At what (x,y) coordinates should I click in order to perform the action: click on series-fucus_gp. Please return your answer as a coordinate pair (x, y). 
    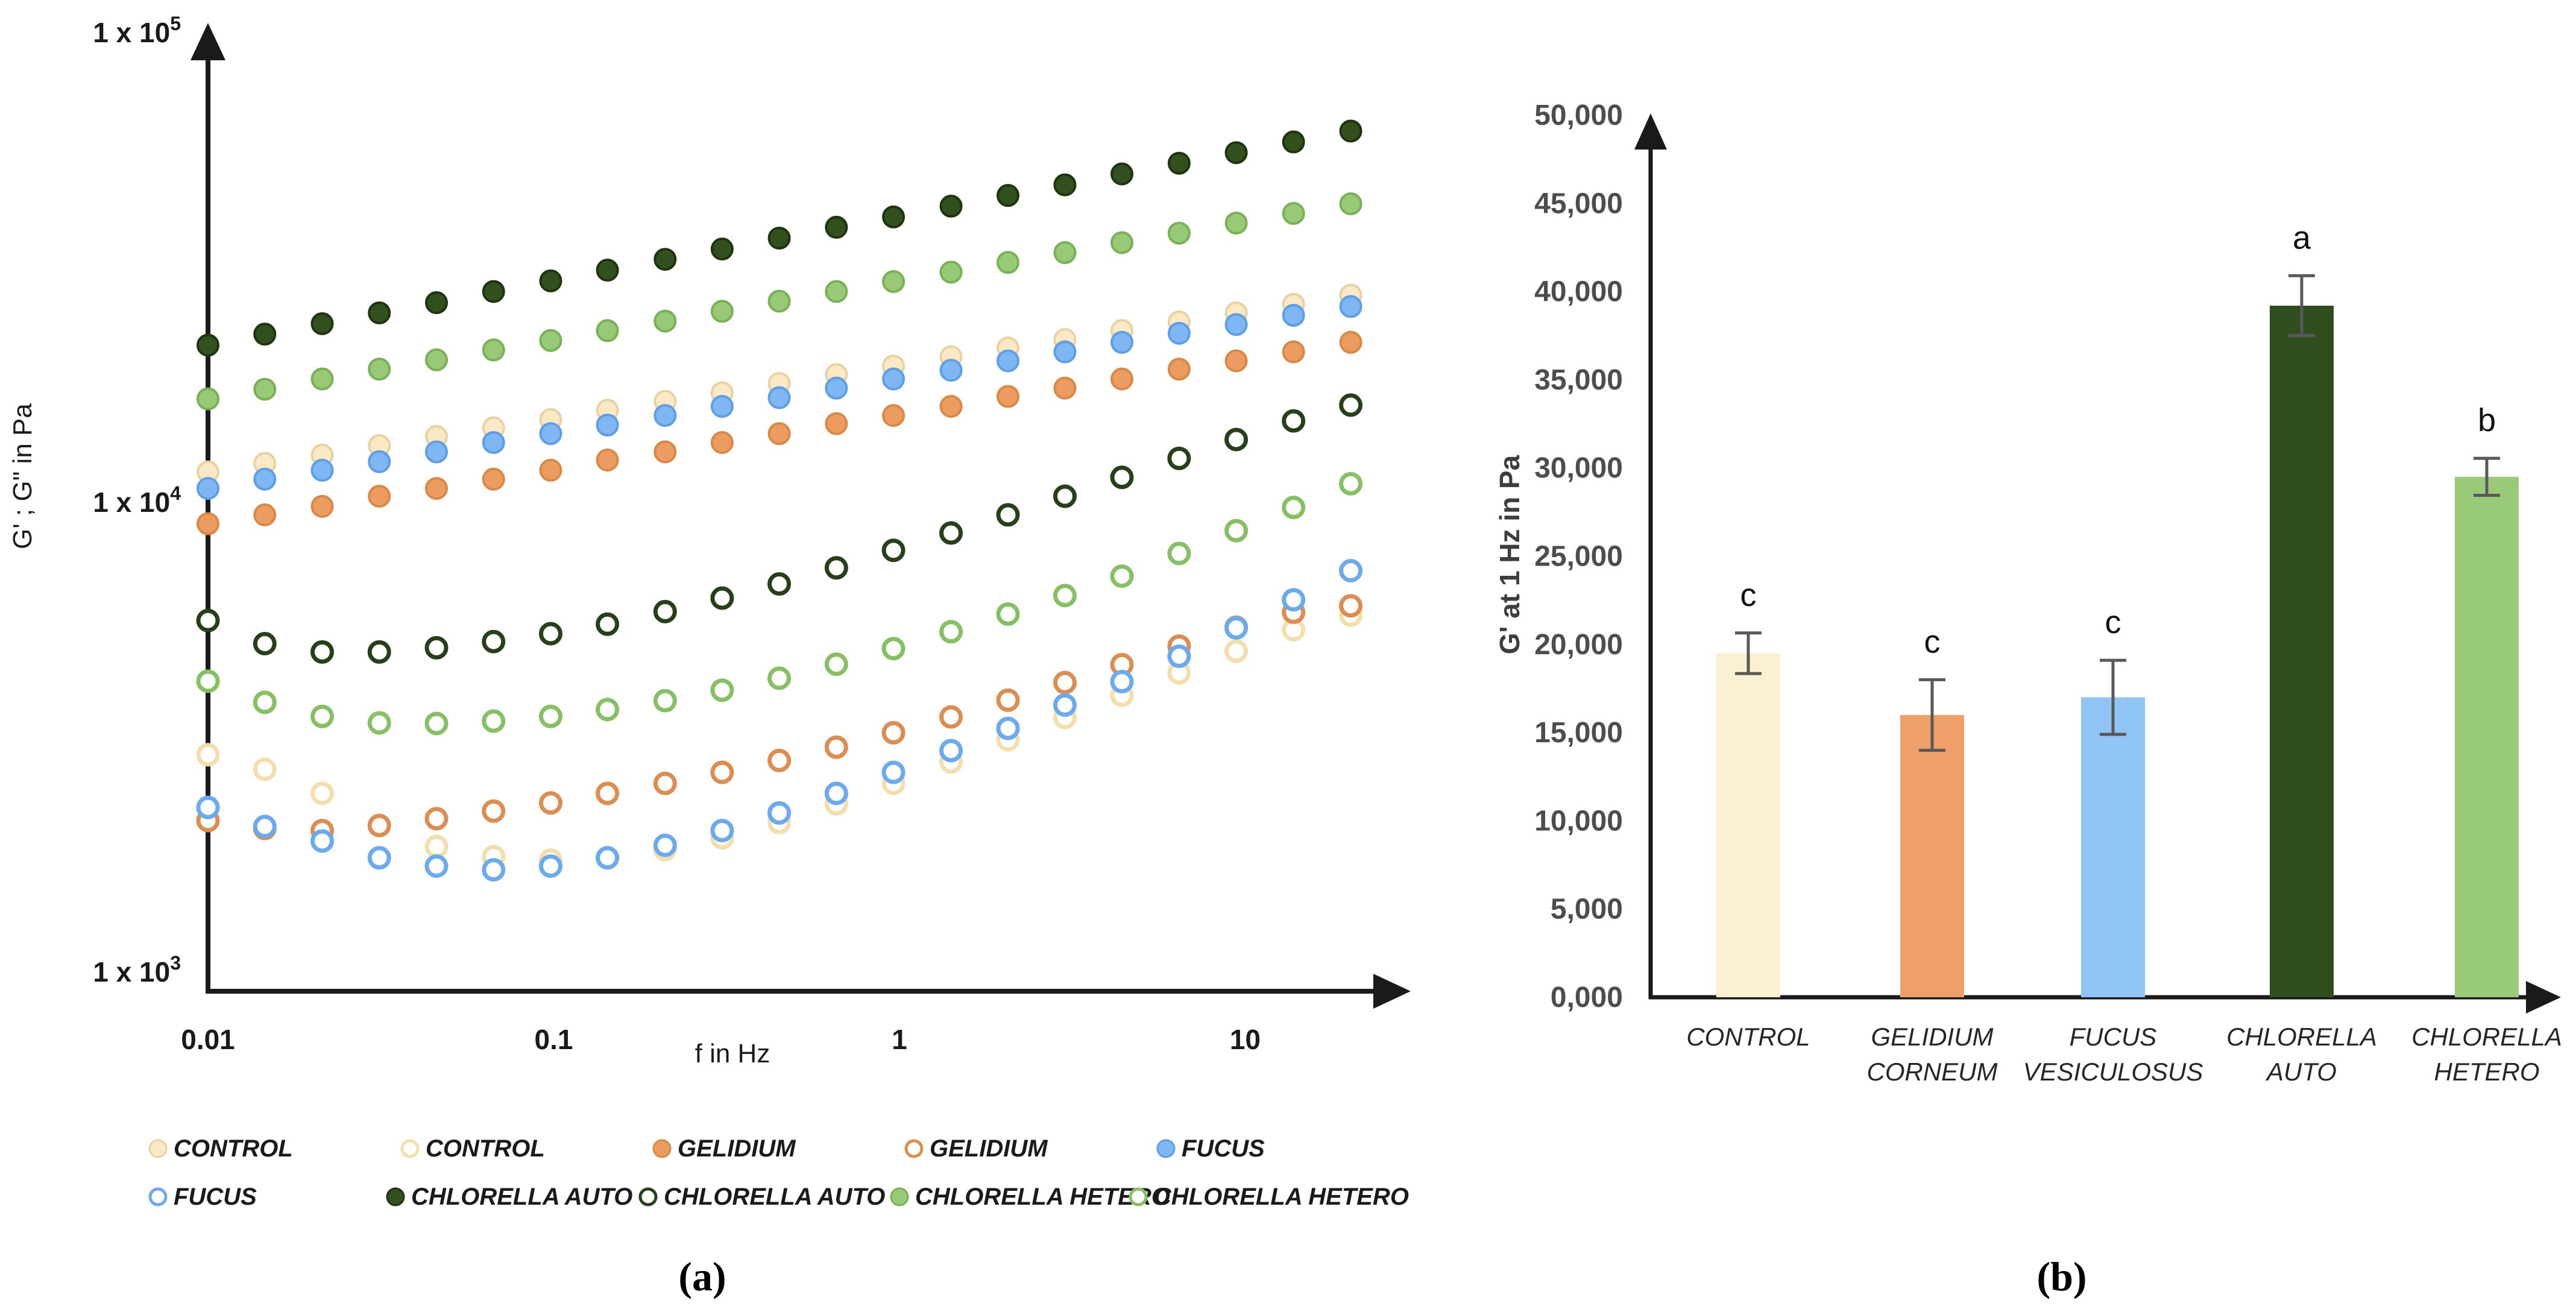
    Looking at the image, I should click on (779, 397).